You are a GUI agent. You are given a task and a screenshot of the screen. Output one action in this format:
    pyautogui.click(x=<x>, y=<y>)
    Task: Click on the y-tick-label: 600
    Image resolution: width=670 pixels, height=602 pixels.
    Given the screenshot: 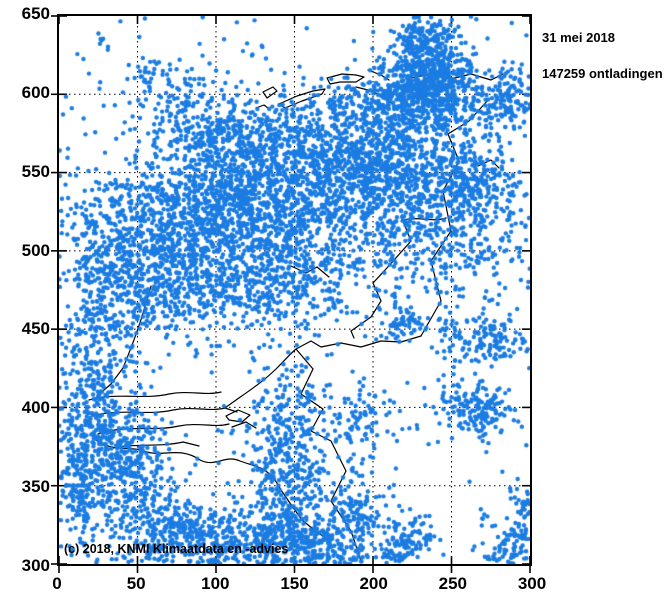 What is the action you would take?
    pyautogui.click(x=35, y=92)
    